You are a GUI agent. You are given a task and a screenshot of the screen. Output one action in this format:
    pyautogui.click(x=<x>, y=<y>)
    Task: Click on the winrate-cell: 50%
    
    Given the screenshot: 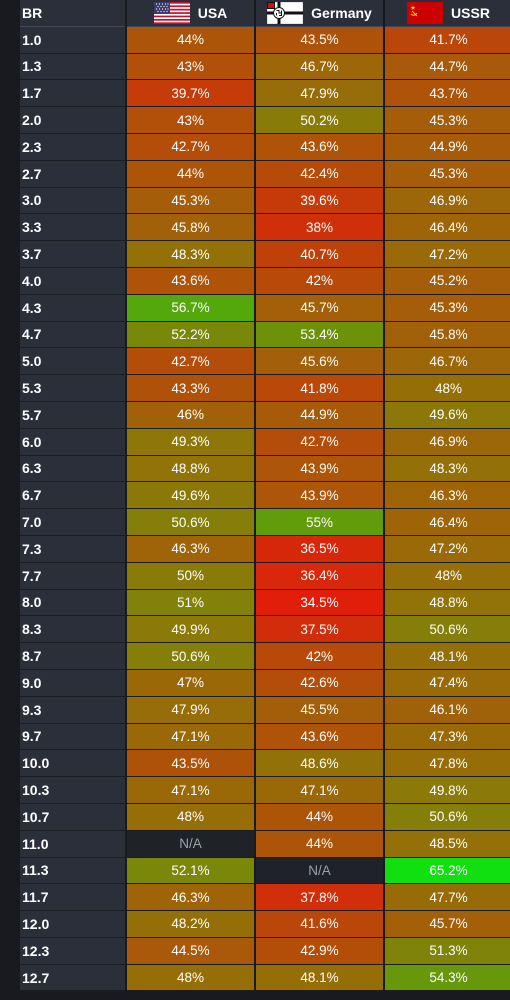 What is the action you would take?
    pyautogui.click(x=190, y=576)
    